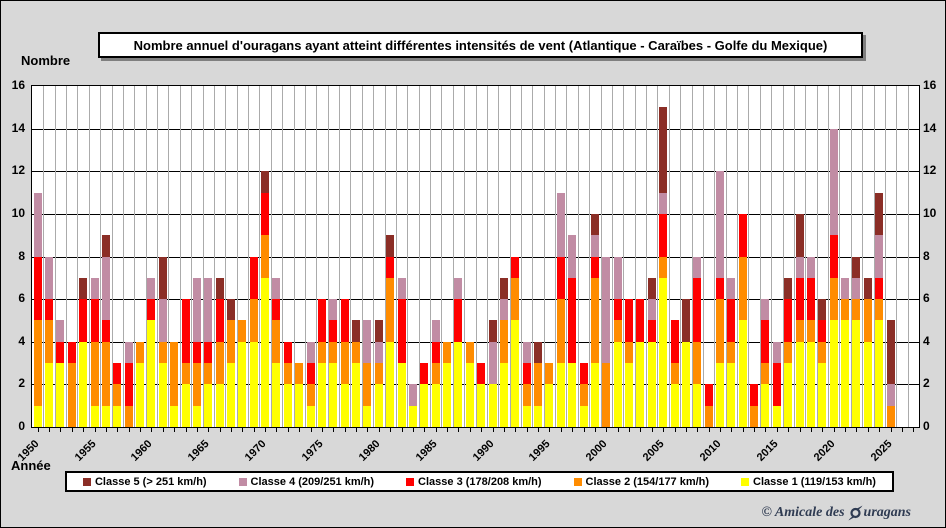 The height and width of the screenshot is (528, 946). What do you see at coordinates (480, 481) in the screenshot?
I see `legend-label-classe-3: Classe 3 (178/208 km/h)` at bounding box center [480, 481].